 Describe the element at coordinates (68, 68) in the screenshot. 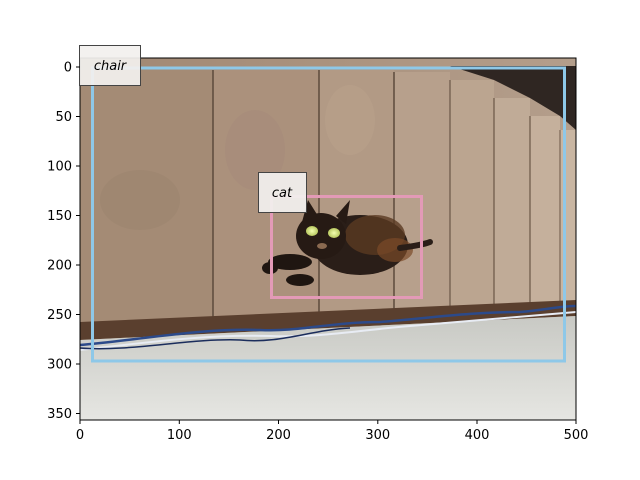

I see `y-tick-label: 0` at that location.